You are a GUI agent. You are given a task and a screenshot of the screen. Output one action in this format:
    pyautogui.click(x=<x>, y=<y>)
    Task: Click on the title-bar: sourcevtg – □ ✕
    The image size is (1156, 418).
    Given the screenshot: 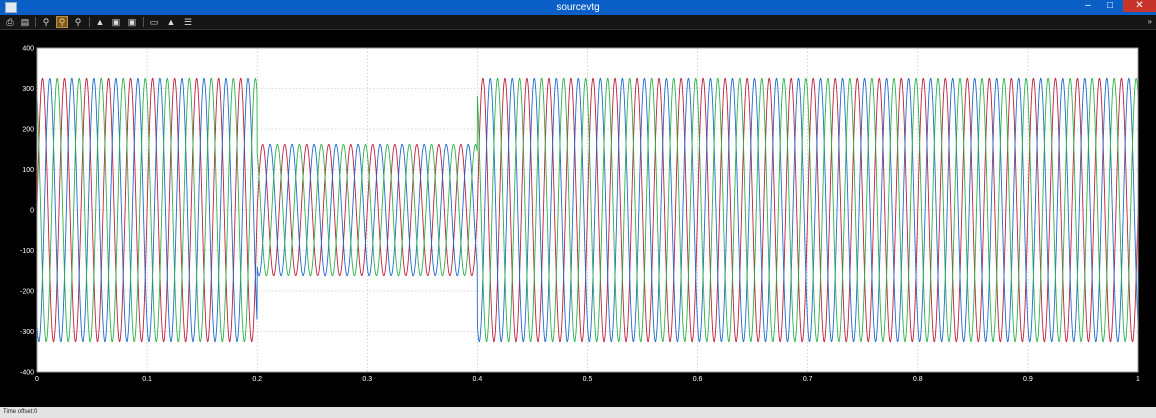 What is the action you would take?
    pyautogui.click(x=578, y=7)
    